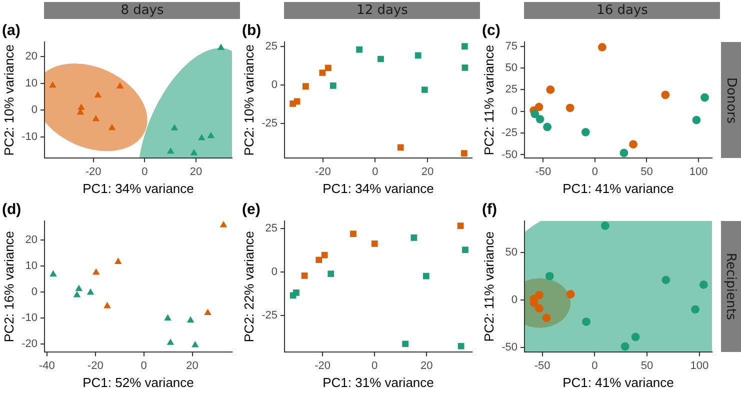 This screenshot has width=741, height=393. What do you see at coordinates (31, 266) in the screenshot?
I see `y-tick-label: 10` at bounding box center [31, 266].